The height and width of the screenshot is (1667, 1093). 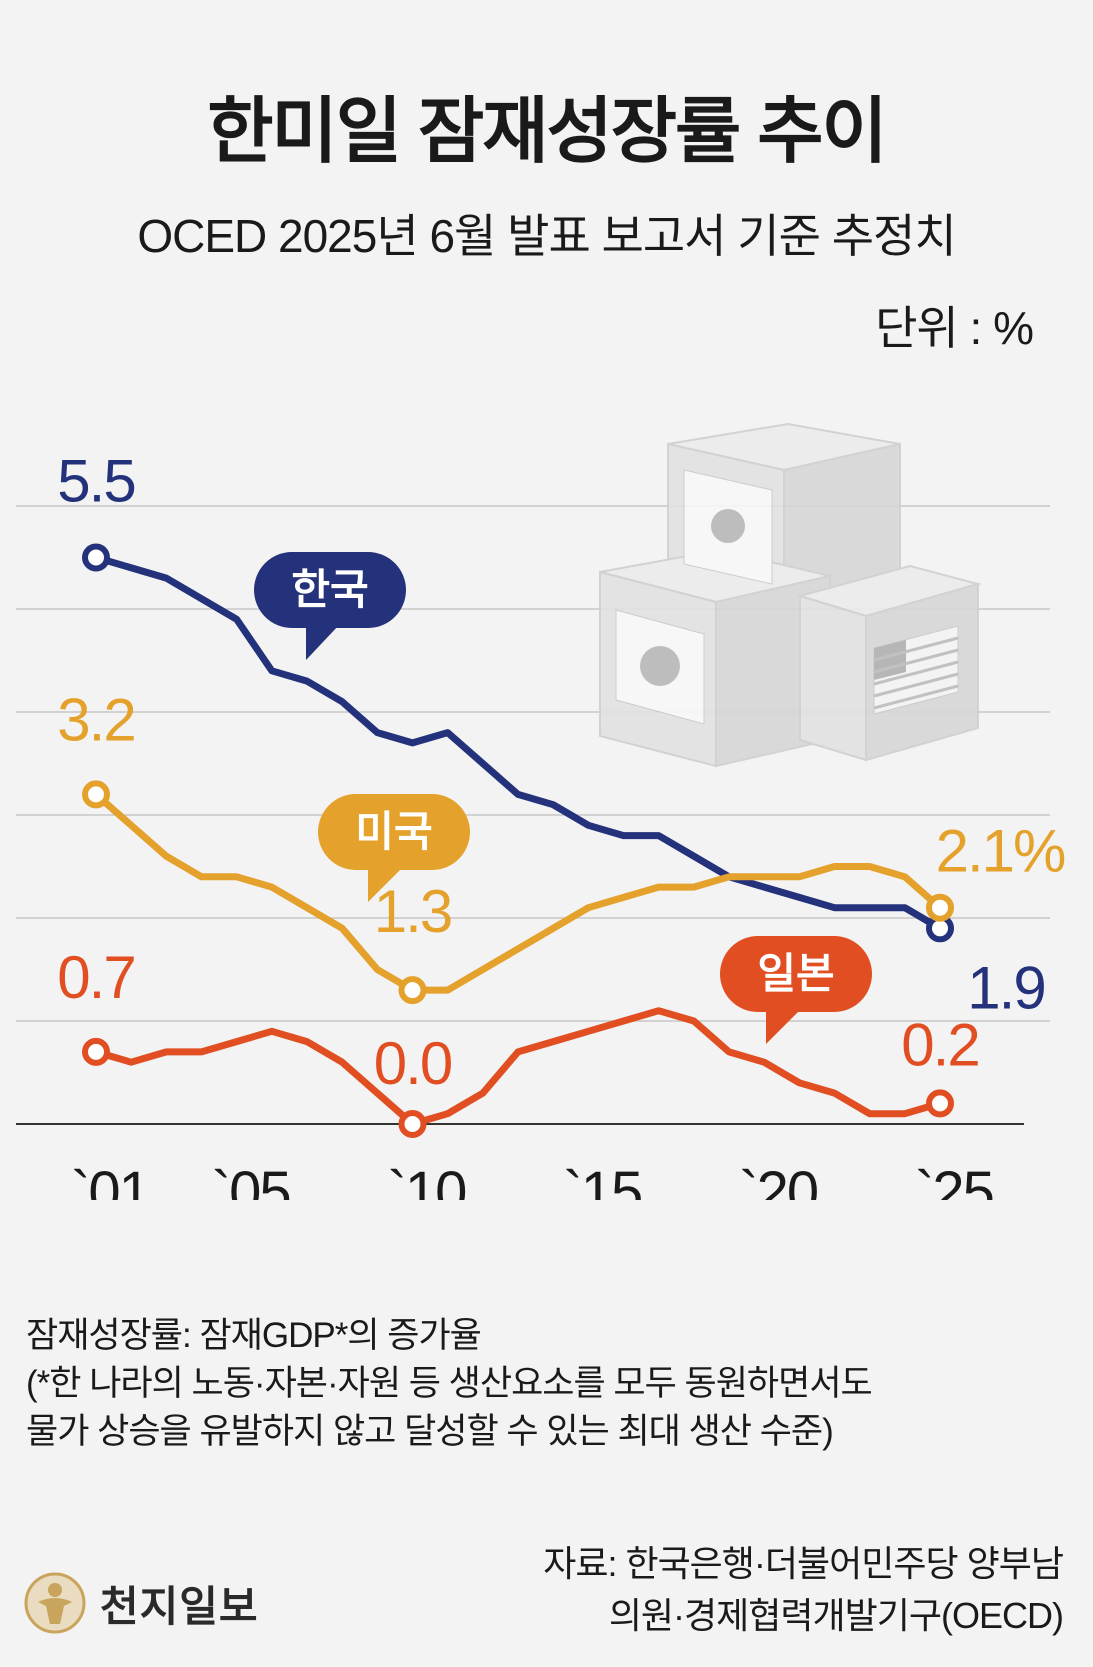 I want to click on data-point-usa-2001, so click(x=96, y=794).